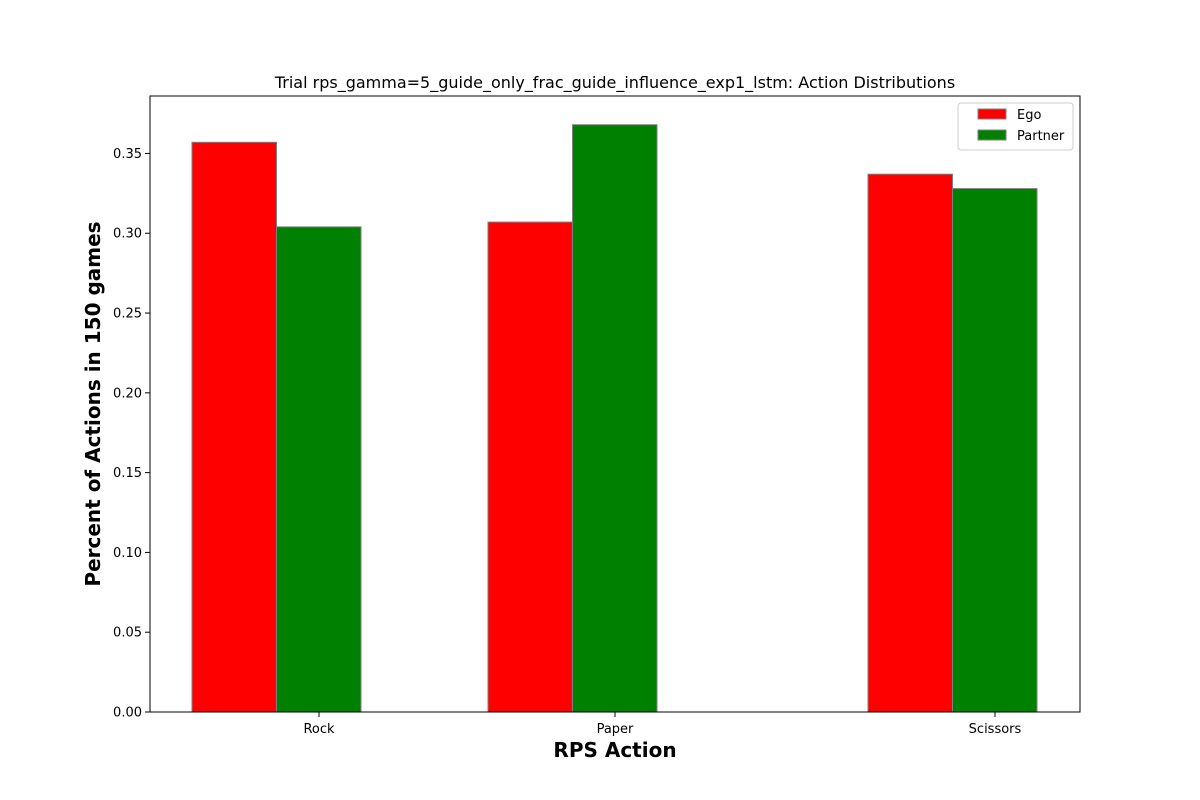 This screenshot has height=800, width=1200. What do you see at coordinates (127, 473) in the screenshot?
I see `y-tick-label: 0.15` at bounding box center [127, 473].